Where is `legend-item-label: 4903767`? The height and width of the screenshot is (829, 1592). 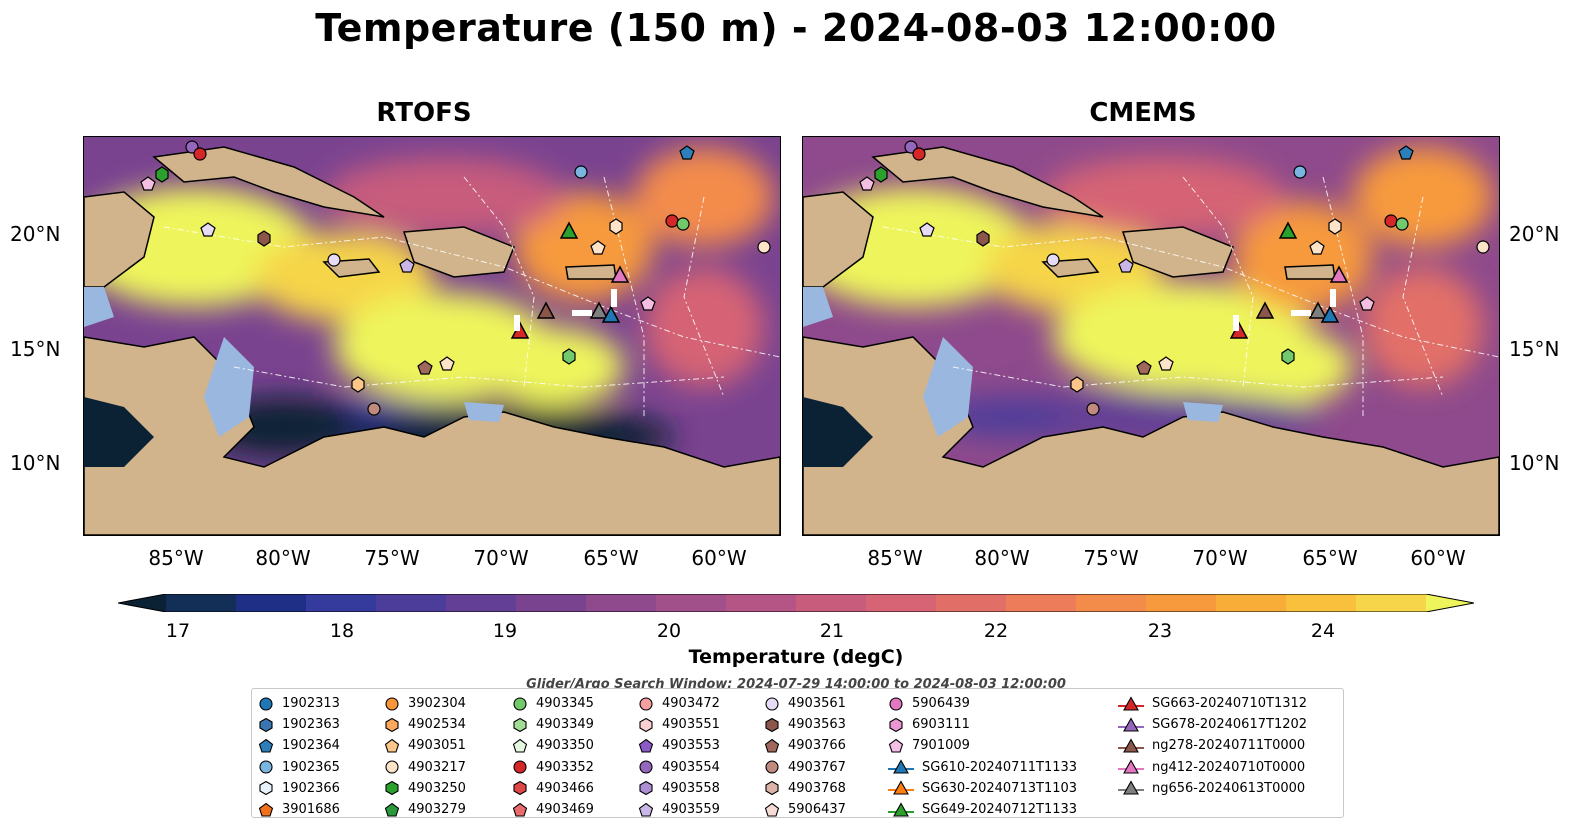 legend-item-label: 4903767 is located at coordinates (817, 767).